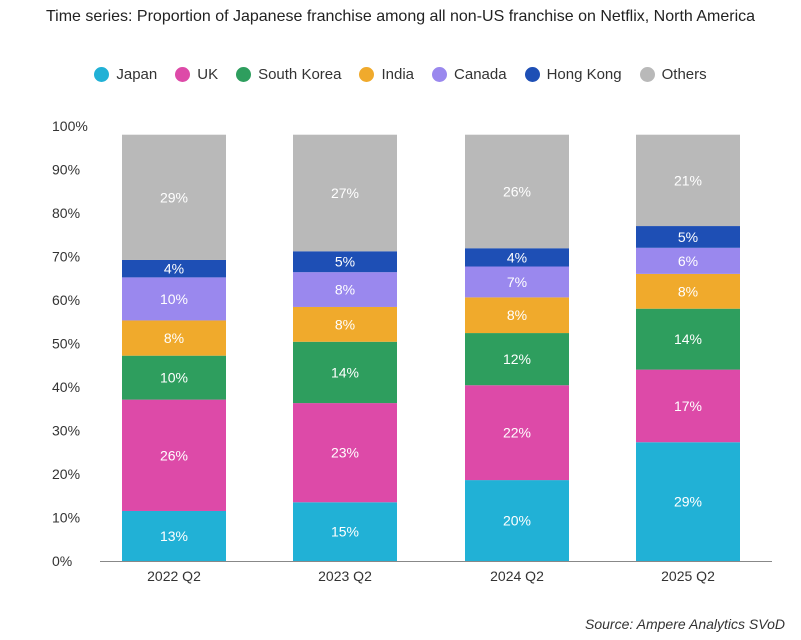 The width and height of the screenshot is (801, 640). I want to click on legend-item: Japan, so click(125, 74).